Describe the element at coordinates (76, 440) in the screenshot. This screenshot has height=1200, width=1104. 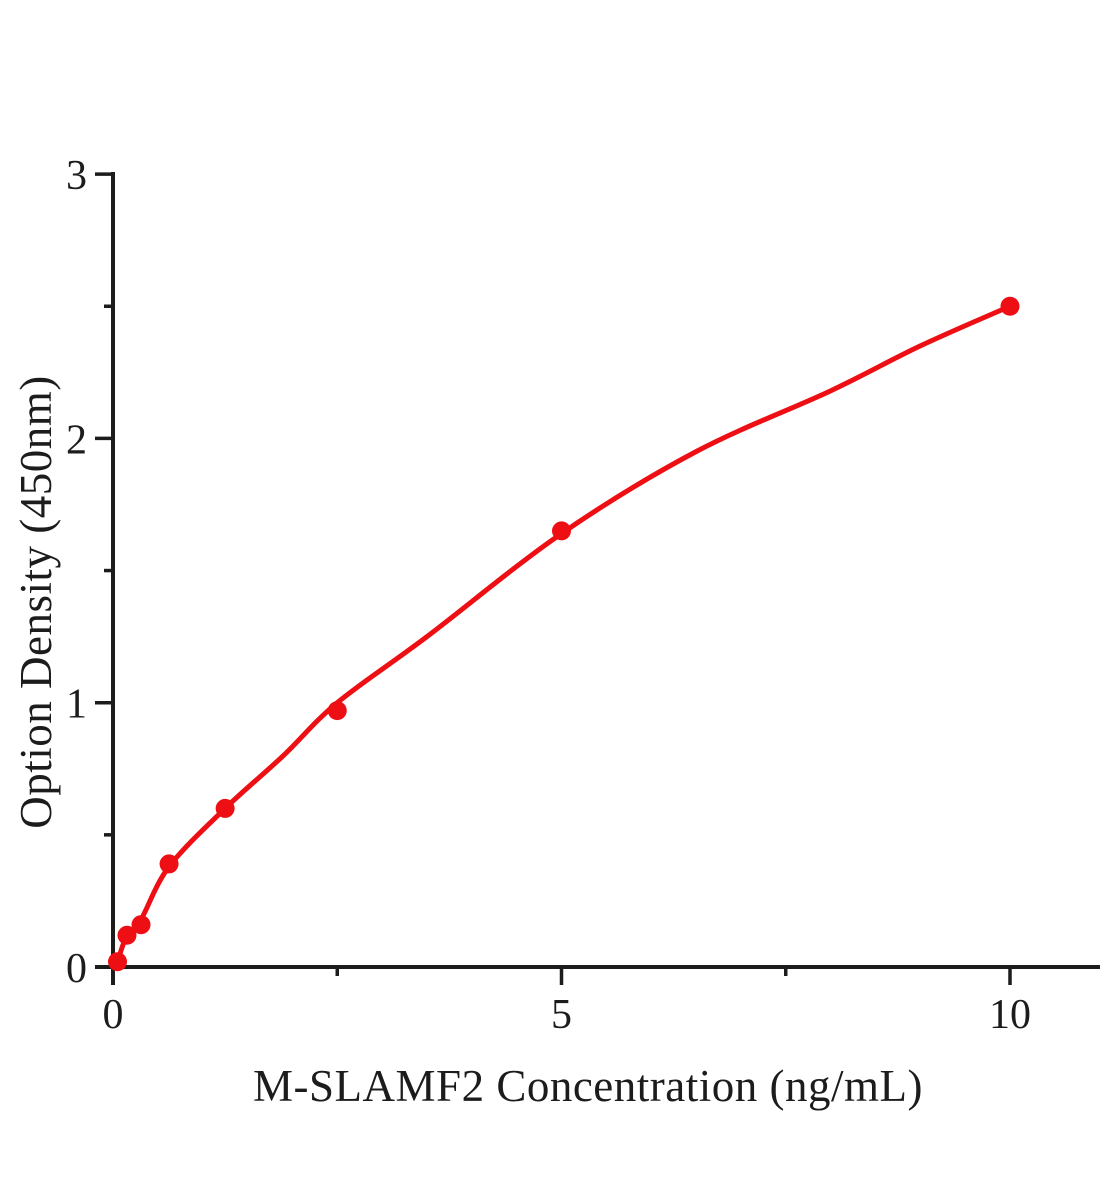
I see `y-tick-label: 2` at that location.